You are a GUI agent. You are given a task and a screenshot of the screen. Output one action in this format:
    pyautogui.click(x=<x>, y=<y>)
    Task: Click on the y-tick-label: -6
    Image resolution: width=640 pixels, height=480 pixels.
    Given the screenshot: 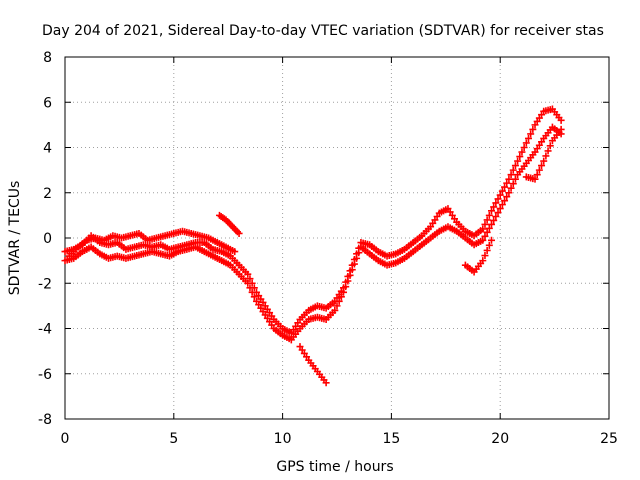 What is the action you would take?
    pyautogui.click(x=45, y=375)
    